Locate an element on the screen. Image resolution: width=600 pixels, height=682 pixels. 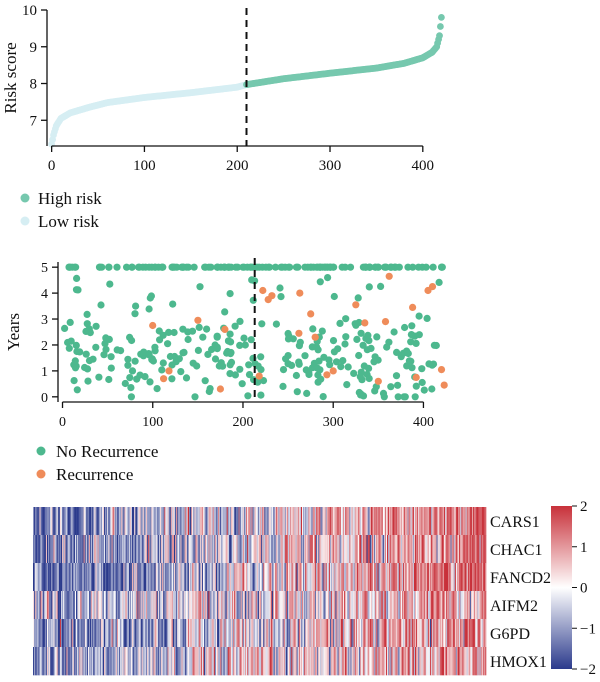
heatmap-row-label: AIFM2 is located at coordinates (514, 606).